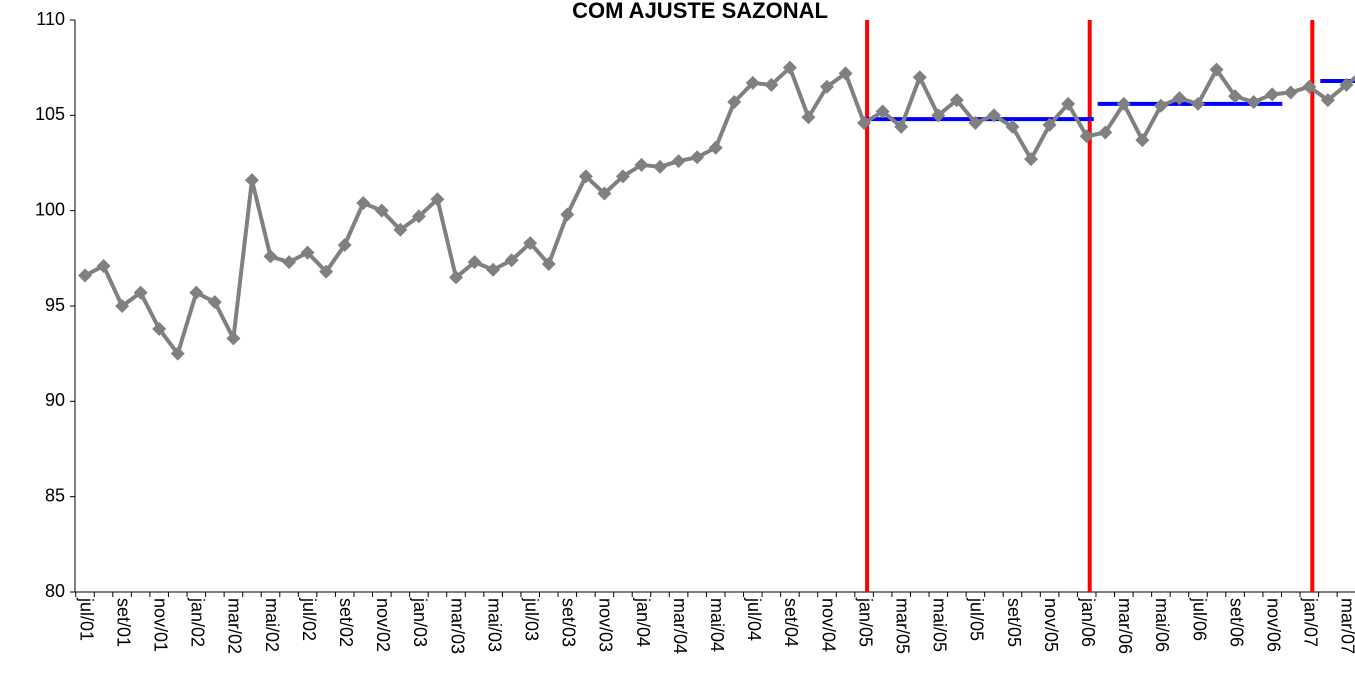  I want to click on x-tick-label: mai/06, so click(1162, 625).